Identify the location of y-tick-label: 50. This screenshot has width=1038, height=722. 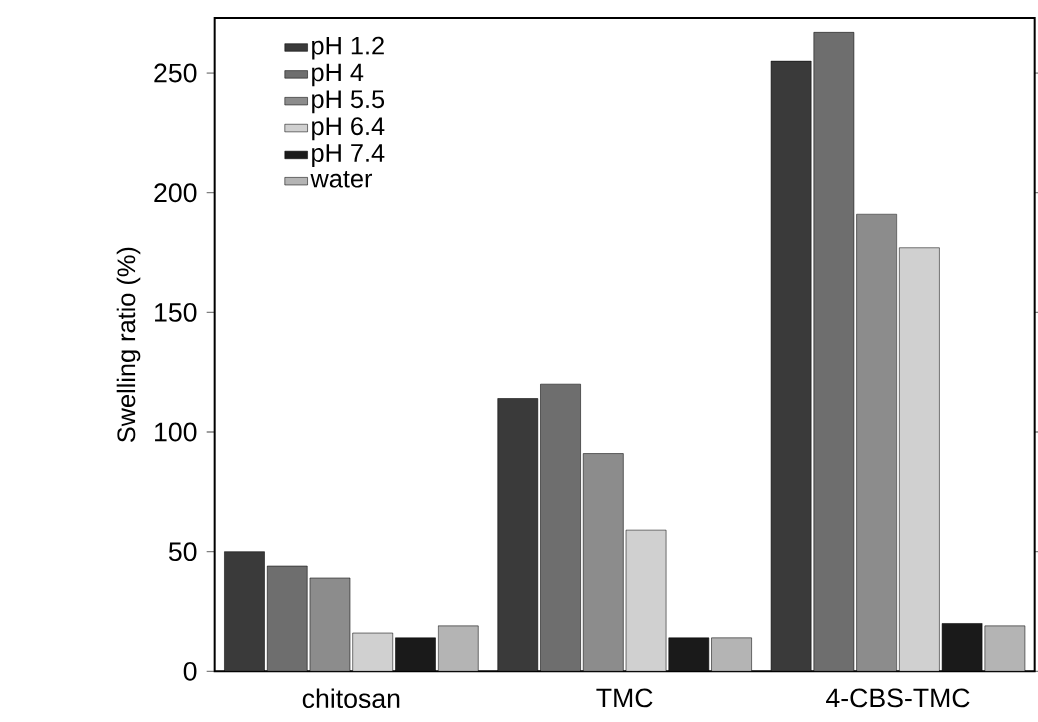
(182, 552).